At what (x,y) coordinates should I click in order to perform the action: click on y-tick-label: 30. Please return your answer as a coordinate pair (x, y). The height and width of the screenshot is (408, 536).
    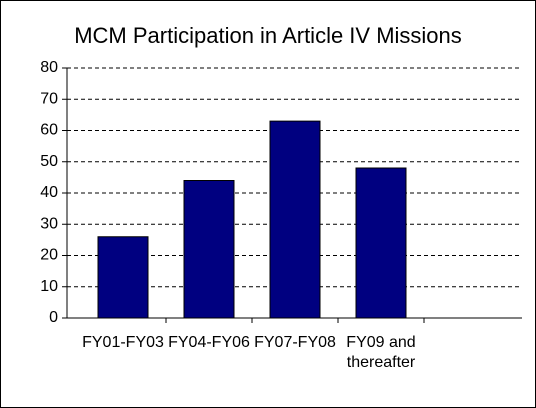
    Looking at the image, I should click on (49, 223).